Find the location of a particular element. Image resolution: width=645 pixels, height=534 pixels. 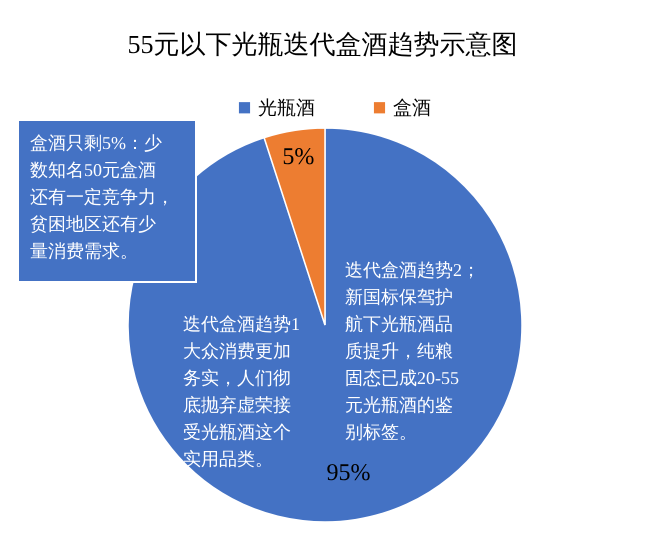

text: 盒酒只剩5%：少数知名50元盒酒还有一定竞争力，贫困地区还有少量消费需求。 is located at coordinates (102, 197).